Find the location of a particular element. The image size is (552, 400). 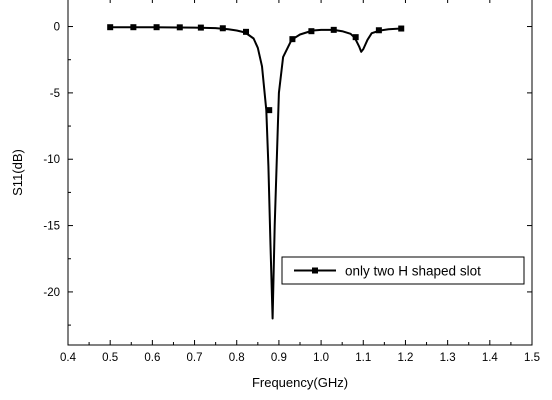

x-tick-label: 0.5 is located at coordinates (110, 358).